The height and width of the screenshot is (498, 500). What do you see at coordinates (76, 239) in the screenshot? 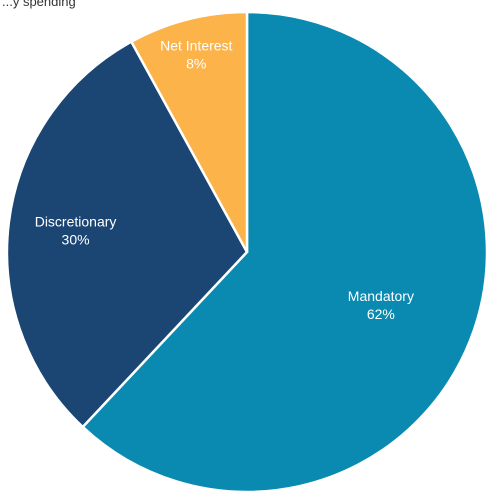
I see `slice-value-discretionary: 30%` at bounding box center [76, 239].